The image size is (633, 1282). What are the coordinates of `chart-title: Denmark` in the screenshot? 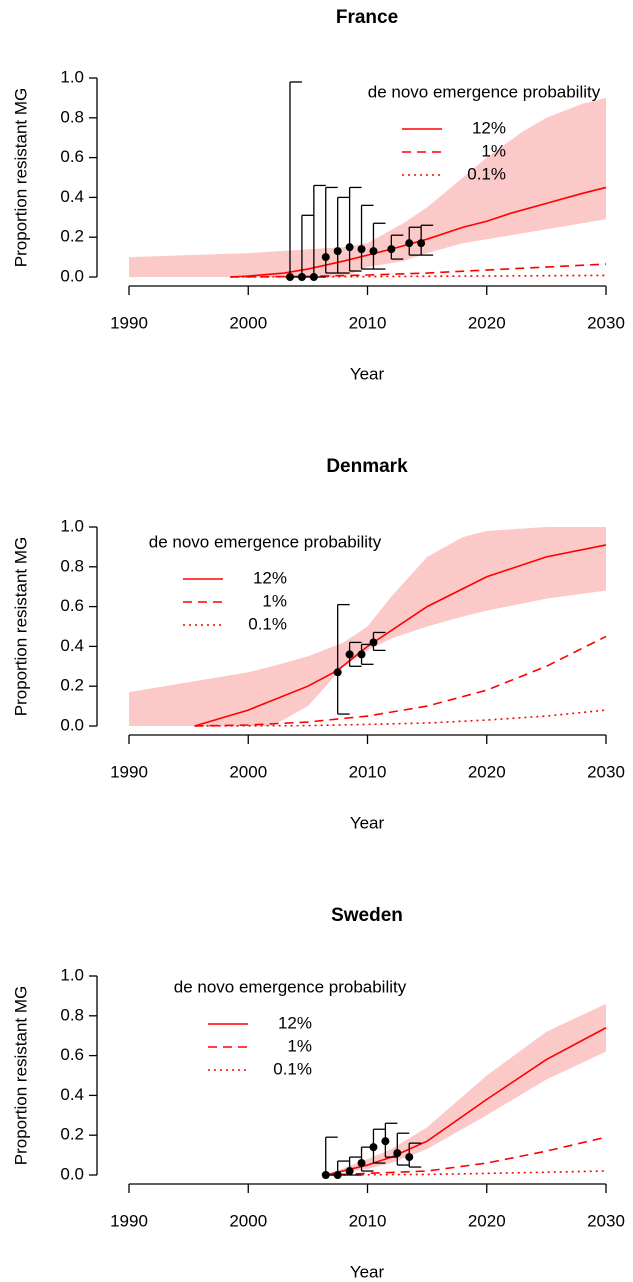 It's located at (367, 466).